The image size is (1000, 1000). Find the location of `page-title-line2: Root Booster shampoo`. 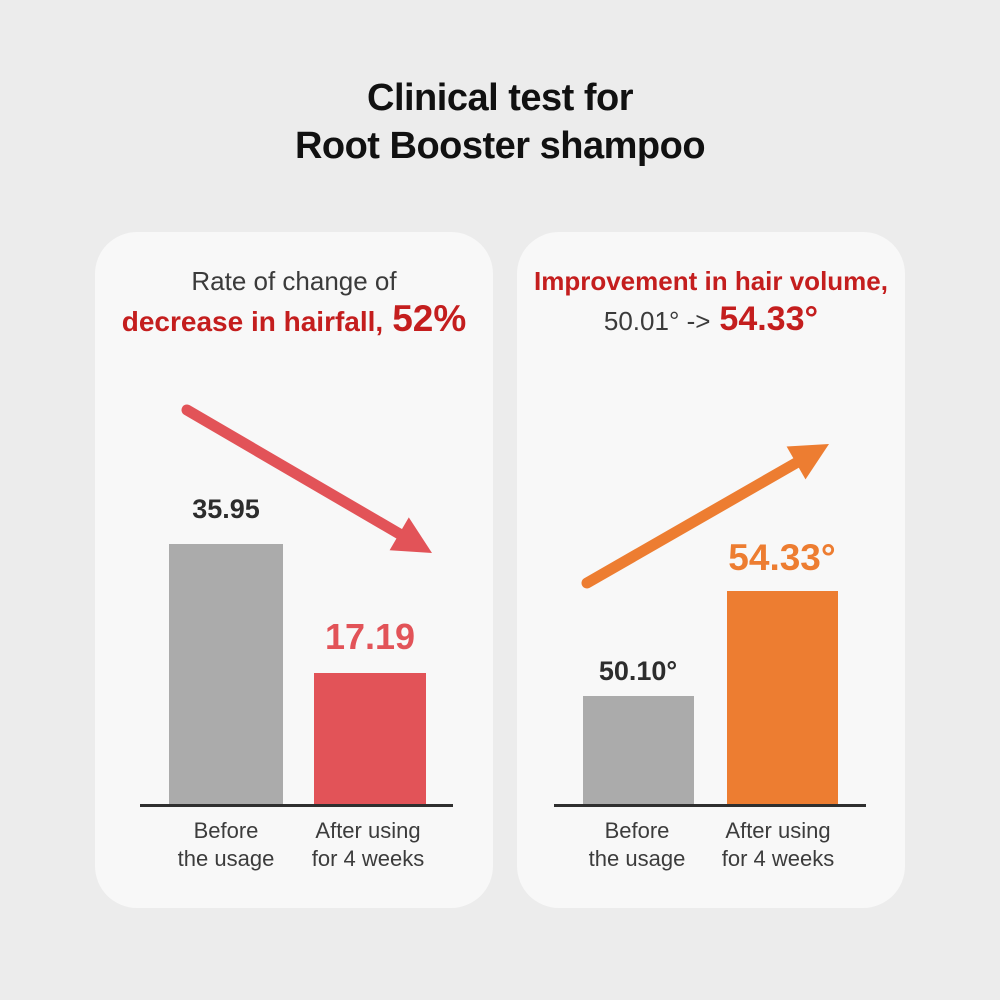

page-title-line2: Root Booster shampoo is located at coordinates (500, 146).